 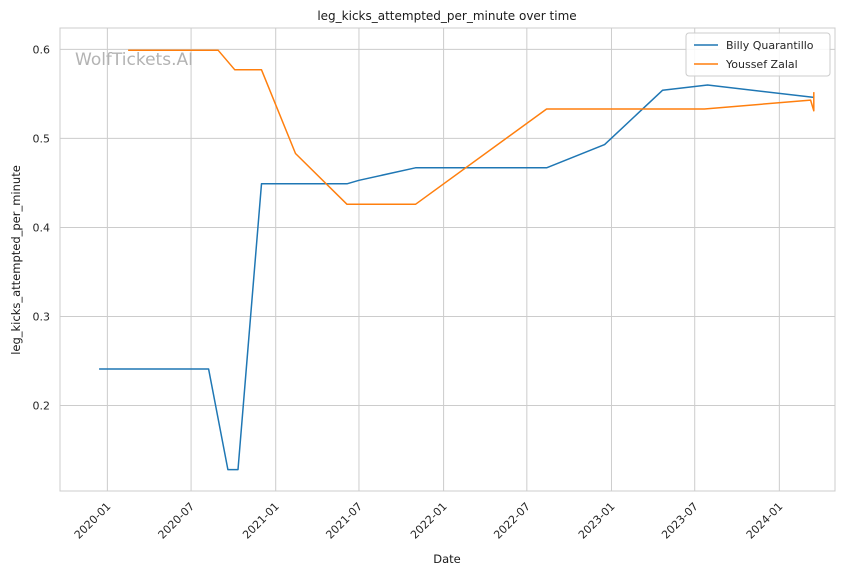 What do you see at coordinates (177, 521) in the screenshot?
I see `x-tick-label: 2020-07` at bounding box center [177, 521].